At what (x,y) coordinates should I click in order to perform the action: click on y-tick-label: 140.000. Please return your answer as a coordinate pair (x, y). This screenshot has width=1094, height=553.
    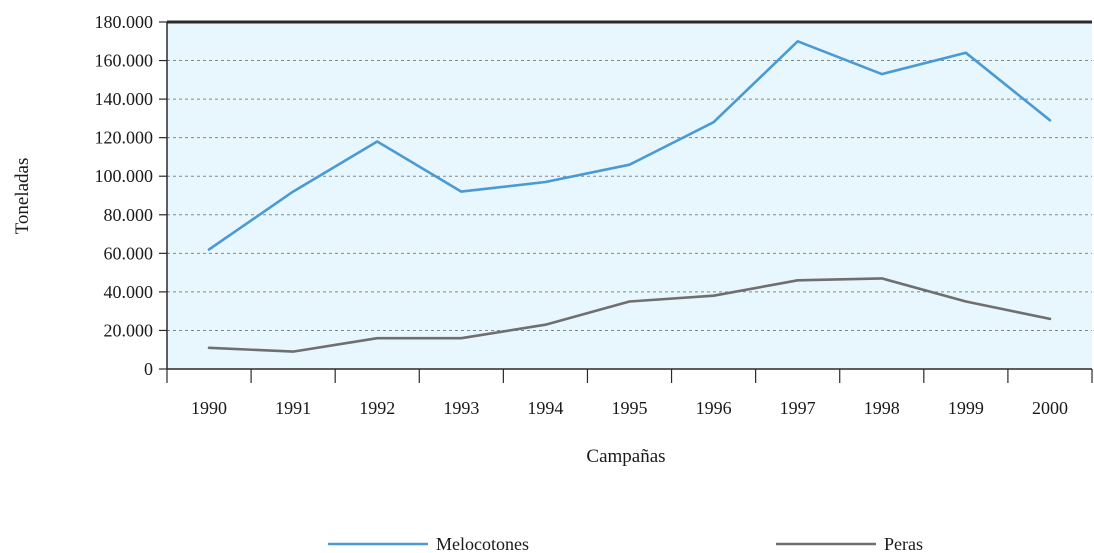
    Looking at the image, I should click on (124, 99).